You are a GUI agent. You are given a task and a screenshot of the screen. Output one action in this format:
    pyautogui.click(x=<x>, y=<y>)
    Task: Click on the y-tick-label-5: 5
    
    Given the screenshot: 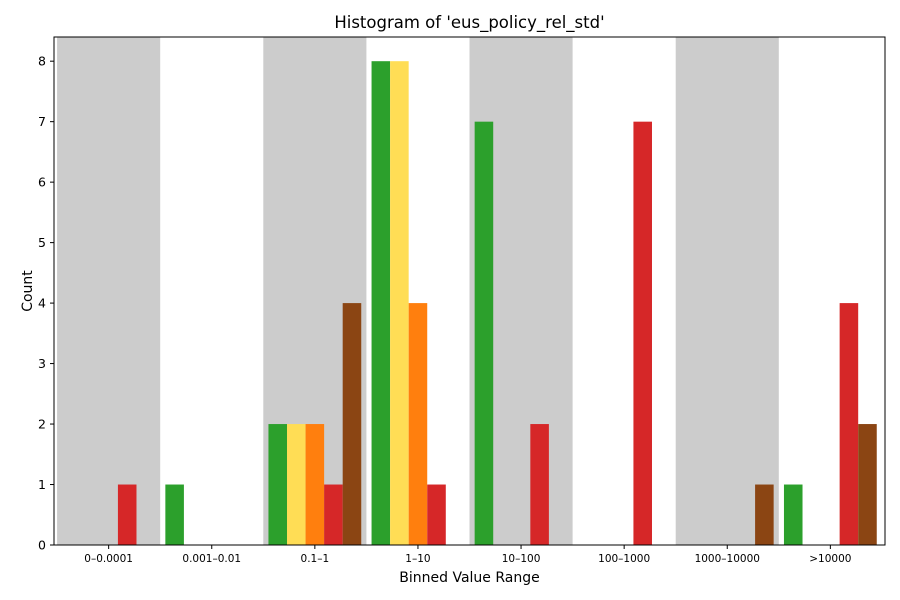 What is the action you would take?
    pyautogui.click(x=42, y=242)
    